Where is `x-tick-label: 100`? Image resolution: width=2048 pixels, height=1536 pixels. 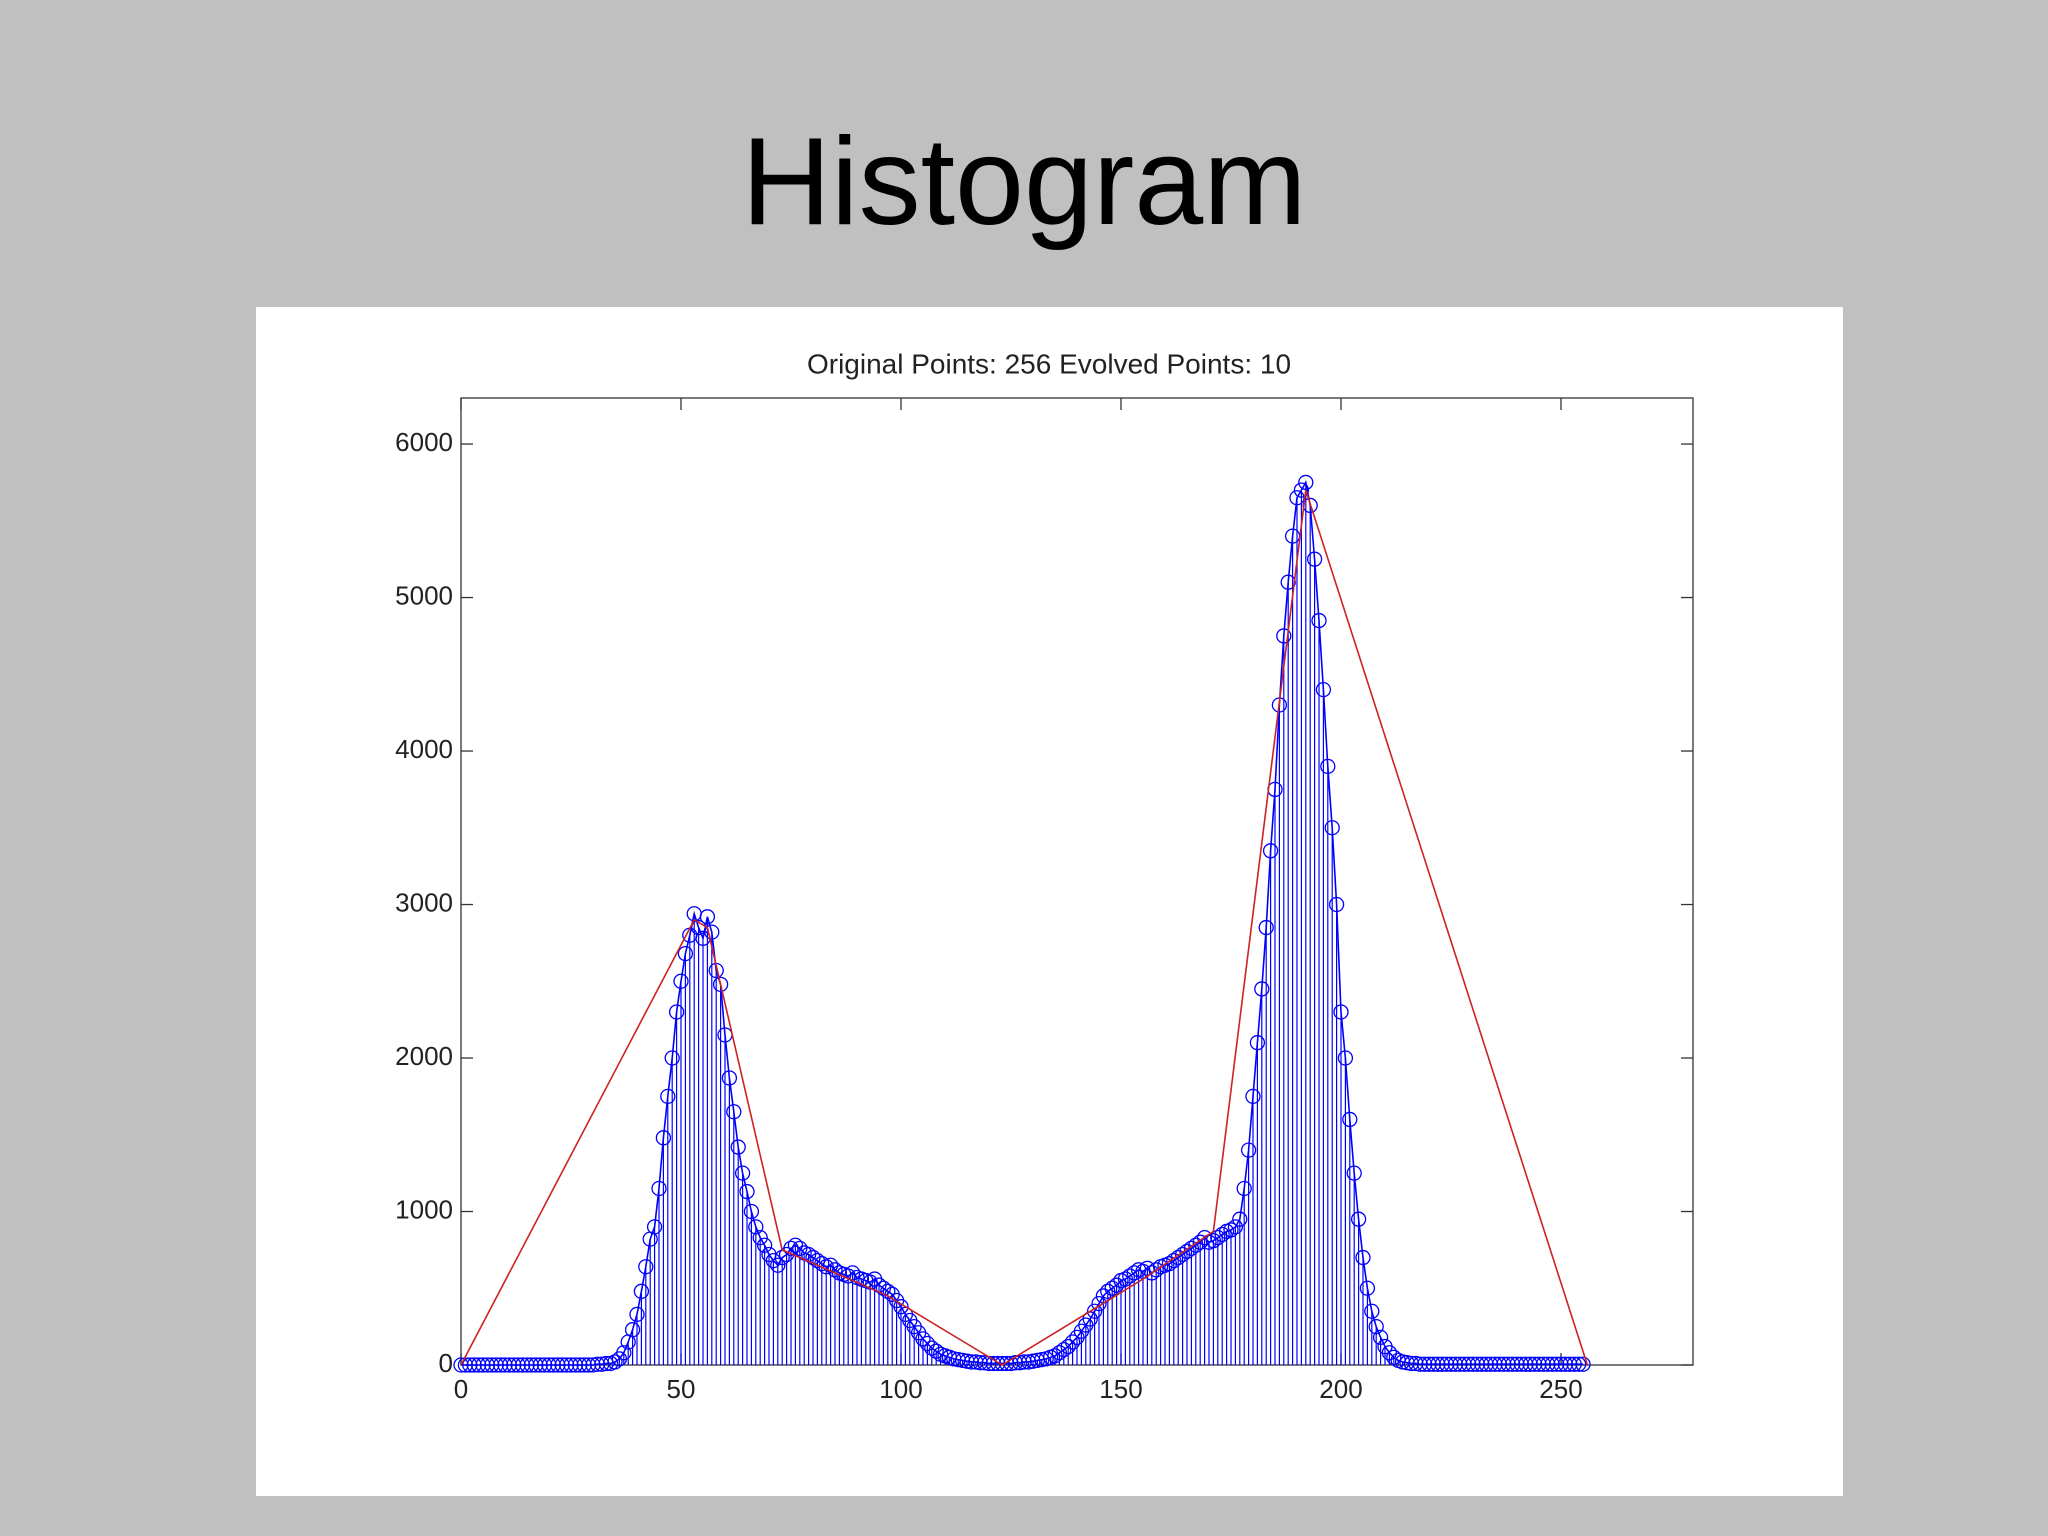
x-tick-label: 100 is located at coordinates (900, 1389).